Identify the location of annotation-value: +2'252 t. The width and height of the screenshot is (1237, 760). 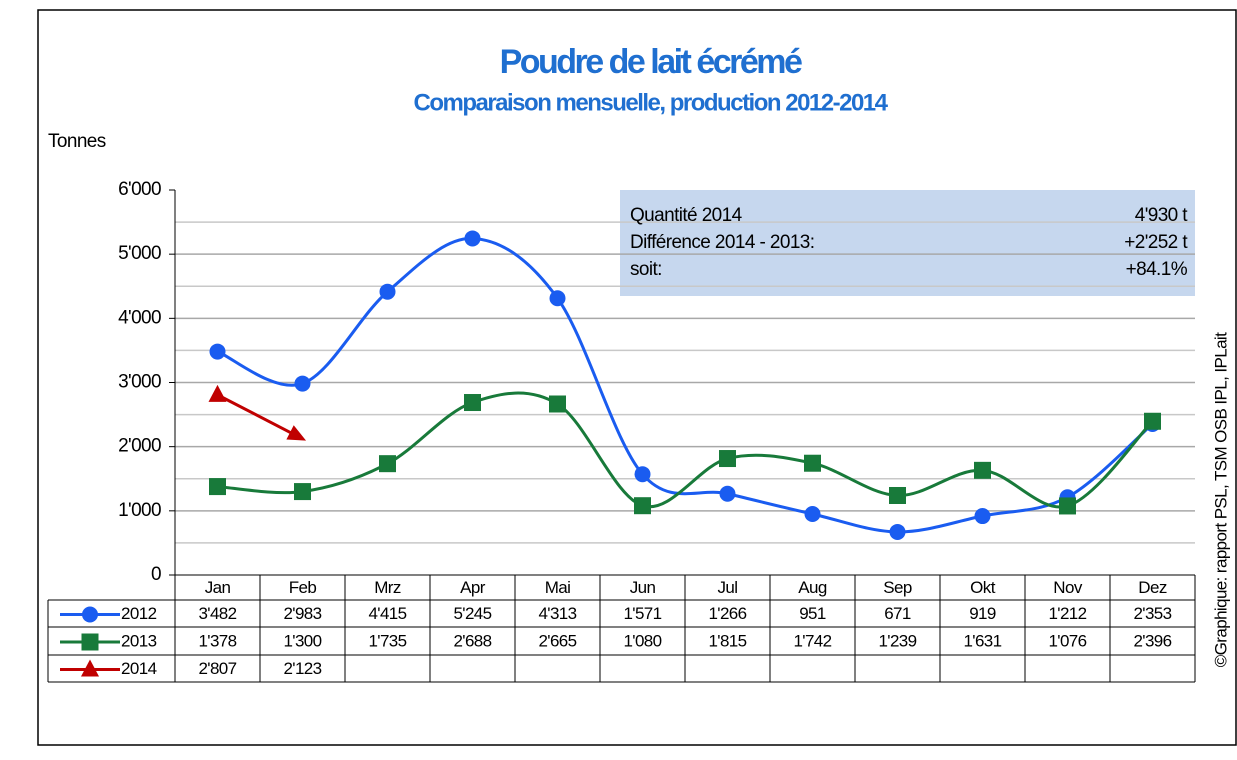
(1156, 242).